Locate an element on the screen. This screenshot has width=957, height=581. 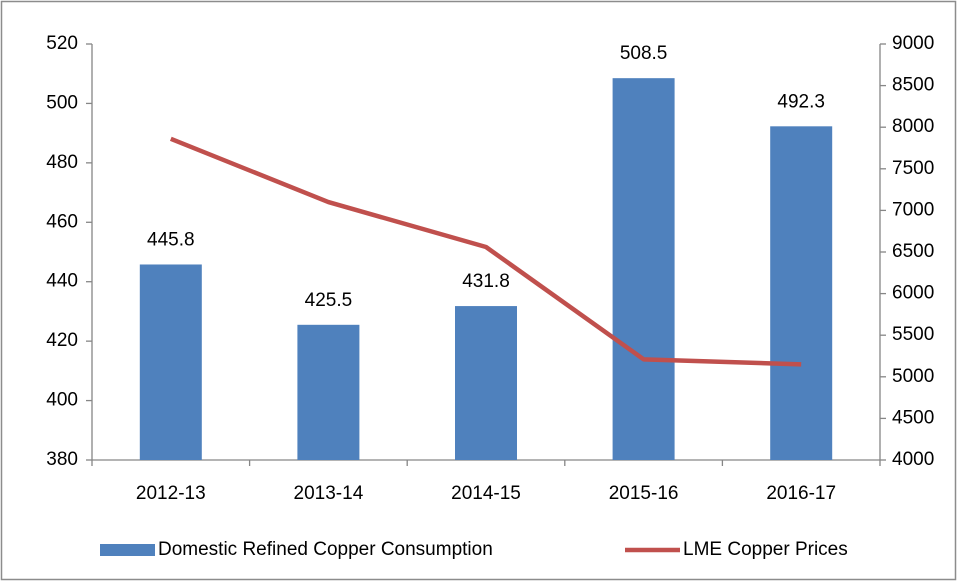
data-label: 431.8 is located at coordinates (486, 281).